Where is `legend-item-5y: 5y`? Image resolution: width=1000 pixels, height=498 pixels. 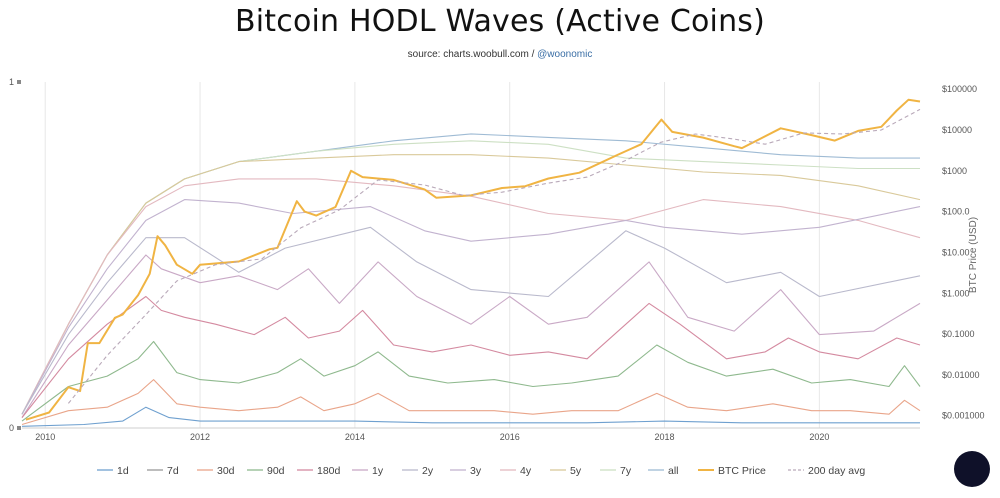 legend-item-5y: 5y is located at coordinates (576, 471).